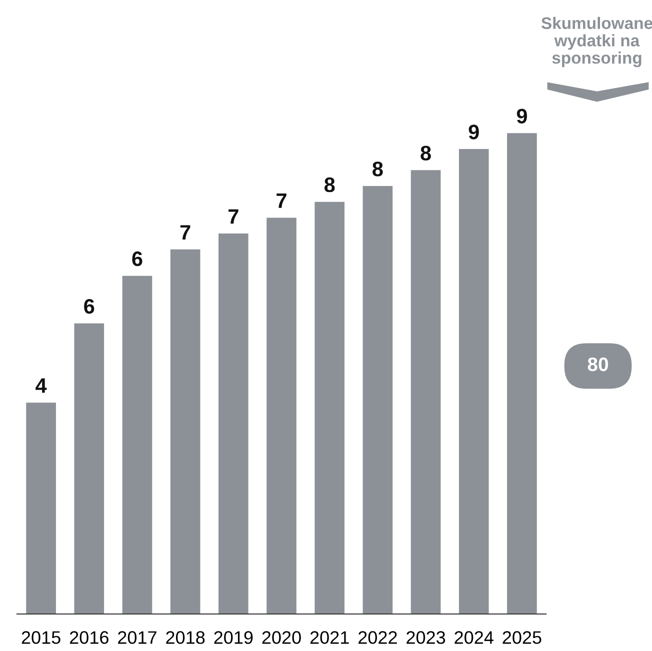 This screenshot has height=651, width=652. What do you see at coordinates (41, 385) in the screenshot?
I see `data-label: 4` at bounding box center [41, 385].